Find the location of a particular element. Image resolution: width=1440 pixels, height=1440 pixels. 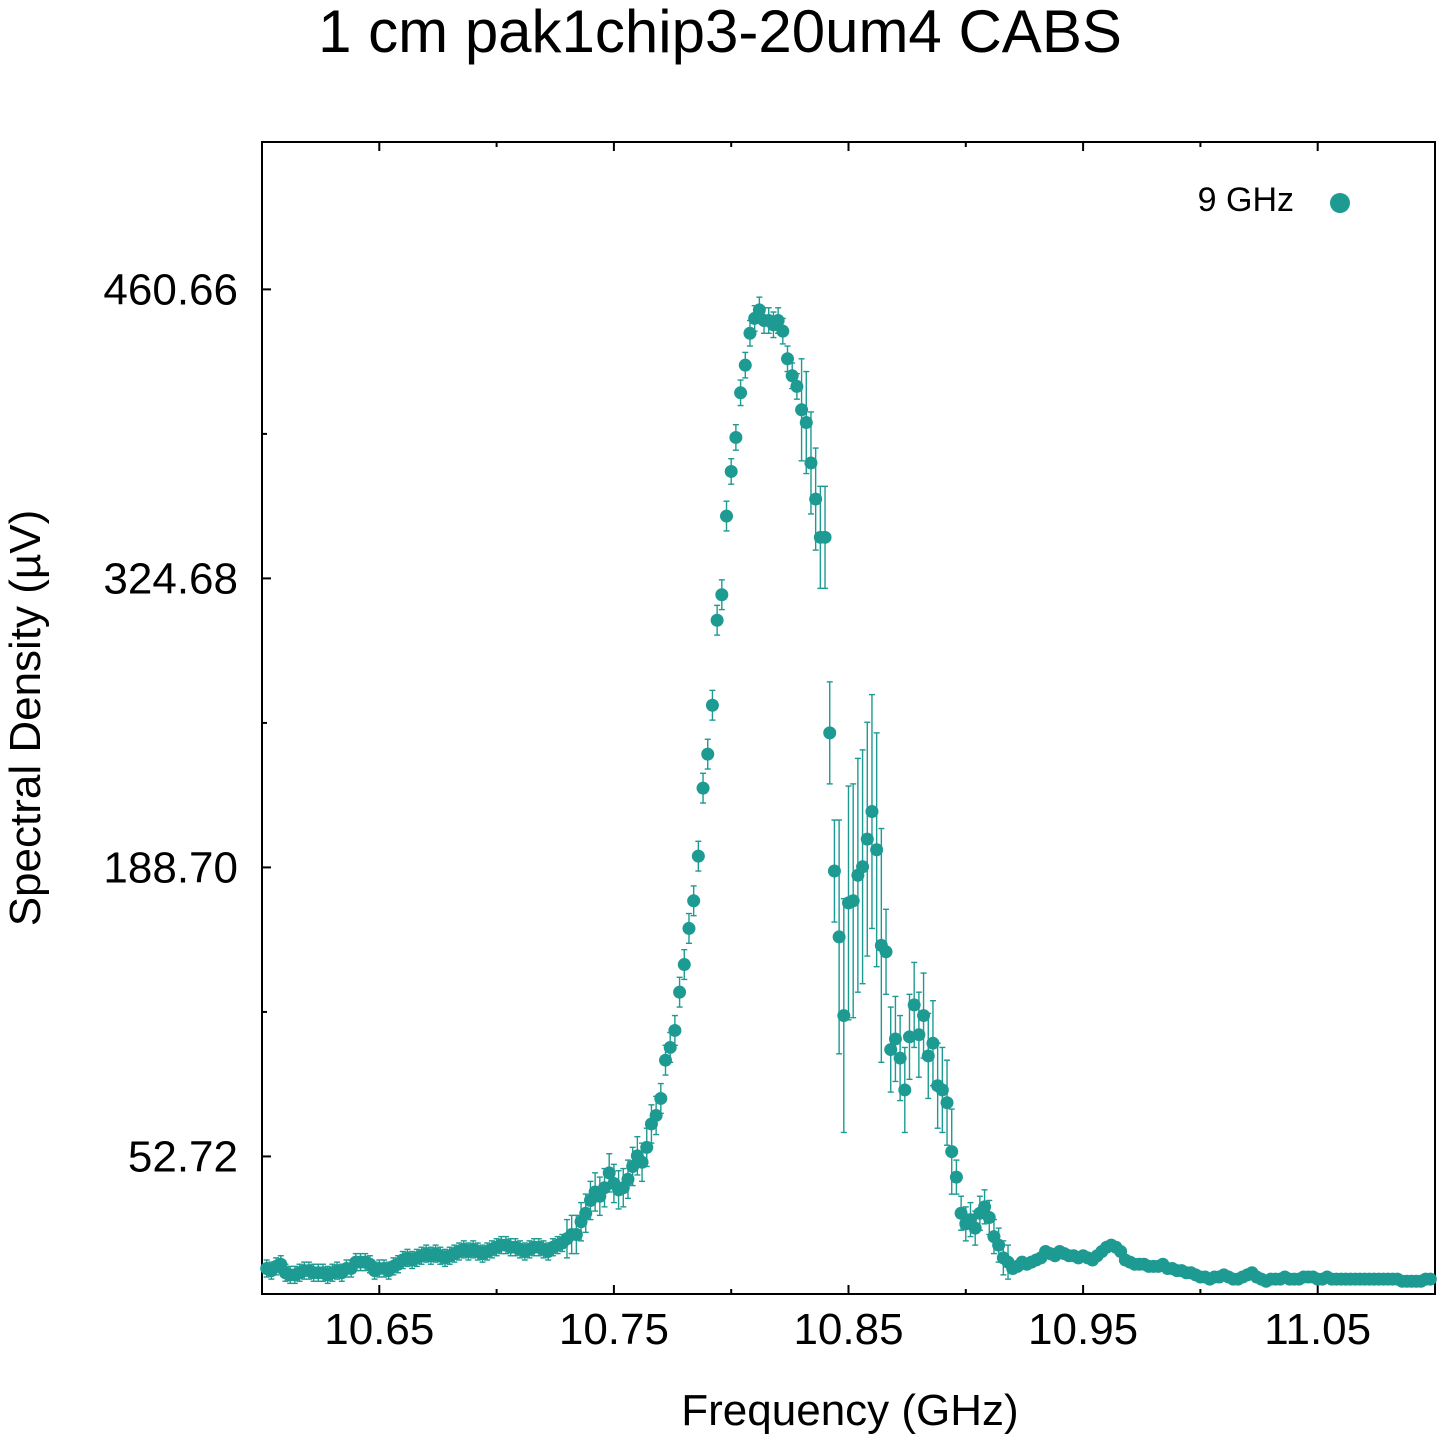

y-tick-label: 460.66 is located at coordinates (170, 289).